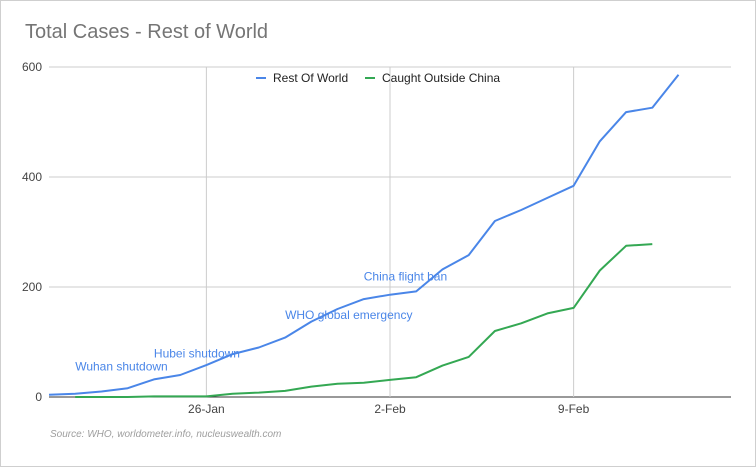 The width and height of the screenshot is (756, 467). What do you see at coordinates (574, 409) in the screenshot?
I see `x-tick-label: 9-Feb` at bounding box center [574, 409].